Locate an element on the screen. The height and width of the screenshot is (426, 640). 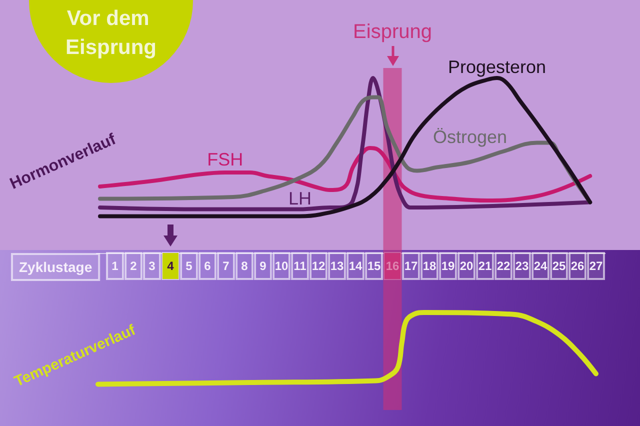
x-tick-label: 11 is located at coordinates (300, 266).